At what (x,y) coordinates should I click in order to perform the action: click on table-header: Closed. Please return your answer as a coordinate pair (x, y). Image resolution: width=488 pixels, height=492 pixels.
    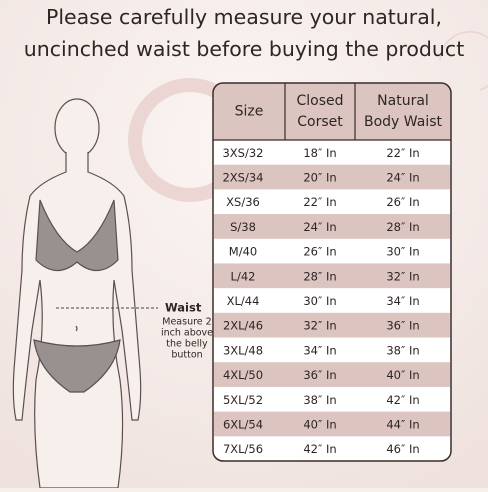
    Looking at the image, I should click on (319, 101).